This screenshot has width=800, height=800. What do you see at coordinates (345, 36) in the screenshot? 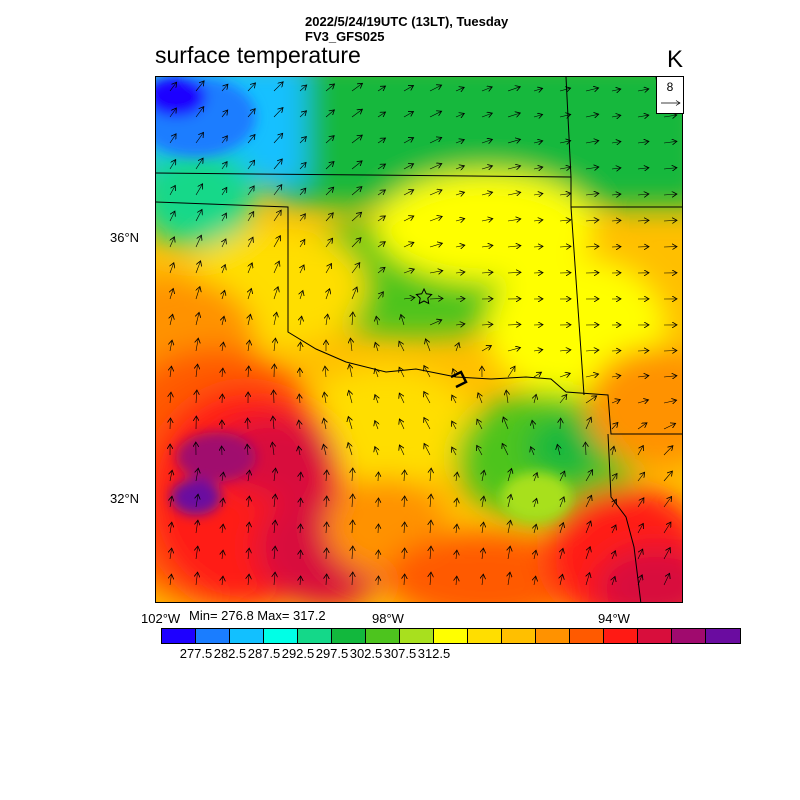
I see `model-name-header: FV3_GFS025` at bounding box center [345, 36].